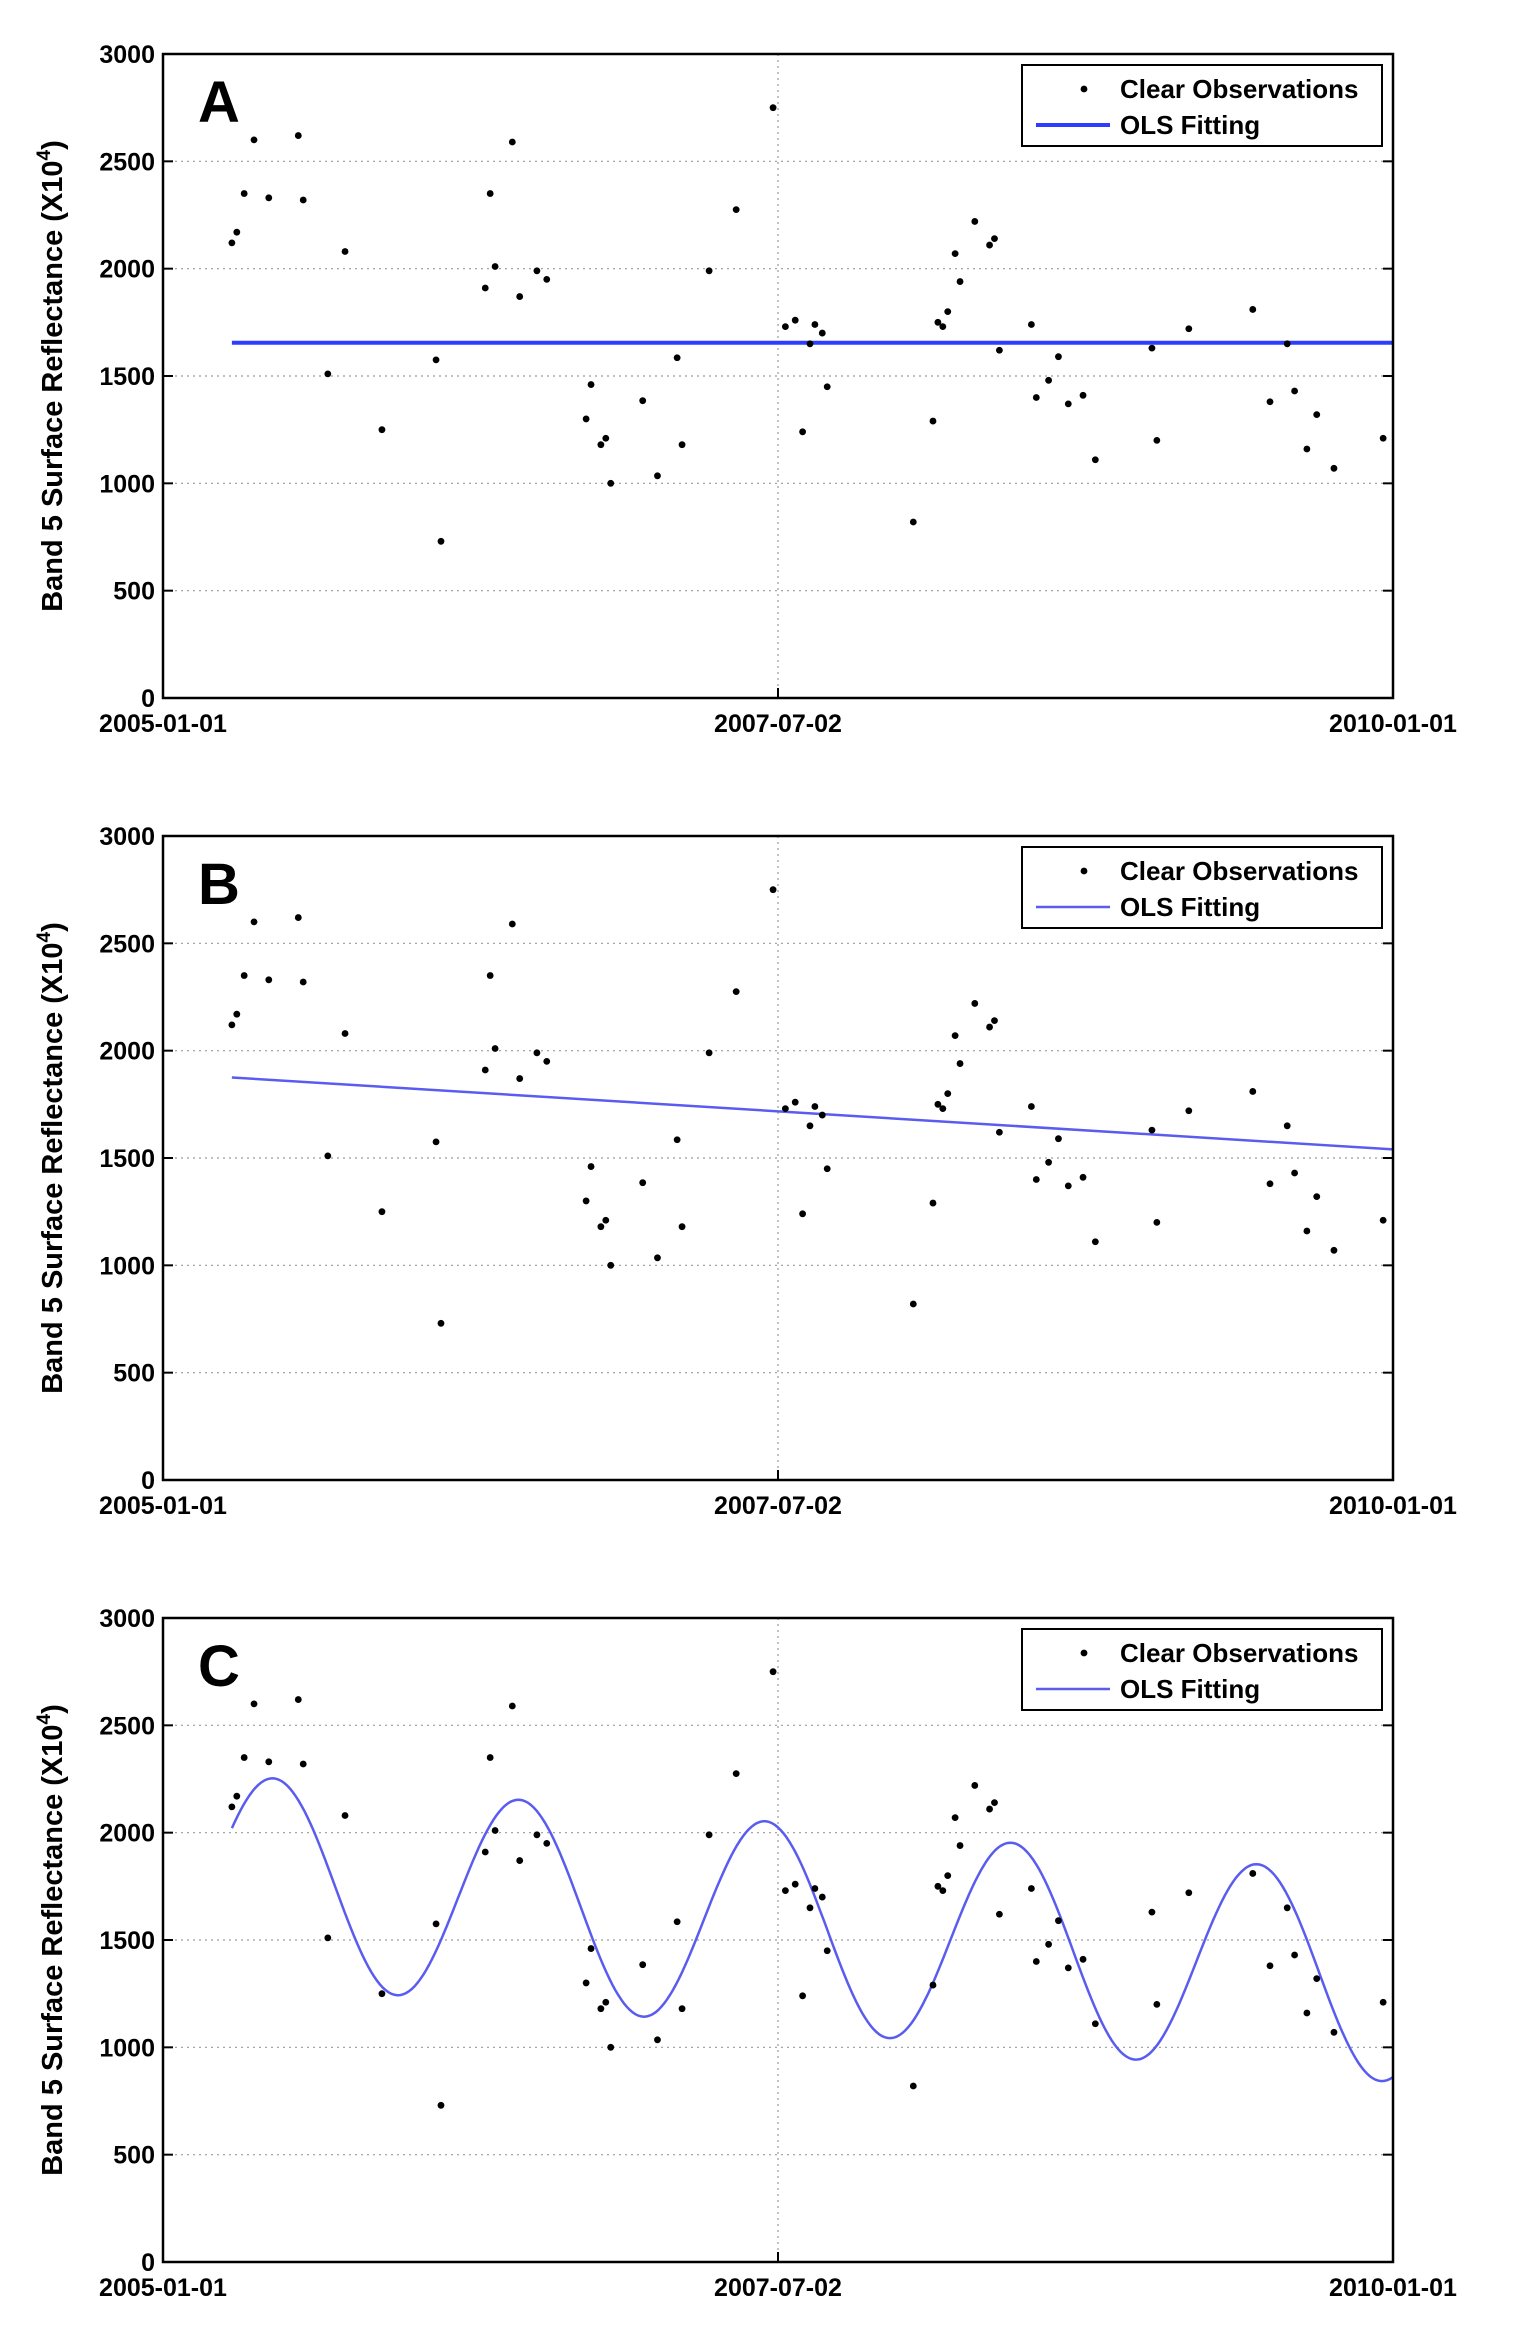  Describe the element at coordinates (53, 1949) in the screenshot. I see `y-axis-title-text: Band 5 Surface Reflectance (X10` at that location.